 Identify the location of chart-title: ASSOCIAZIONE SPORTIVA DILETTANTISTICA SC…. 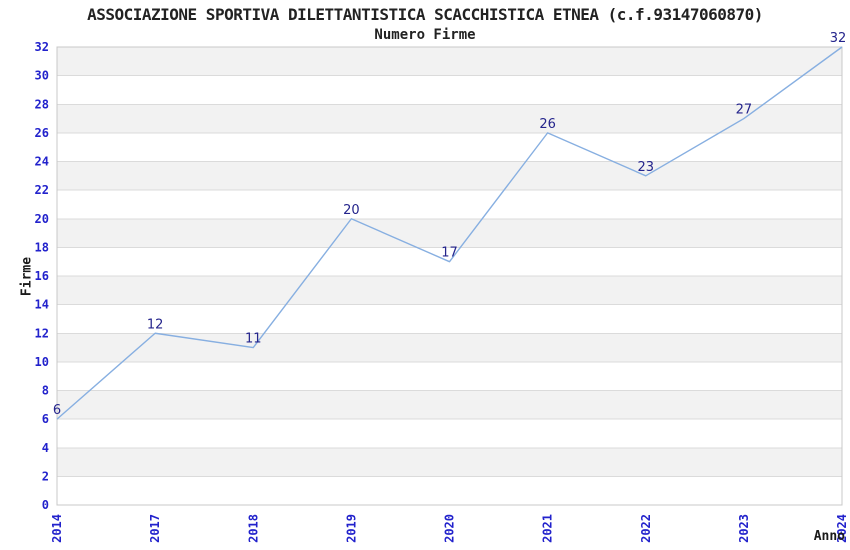
(425, 14).